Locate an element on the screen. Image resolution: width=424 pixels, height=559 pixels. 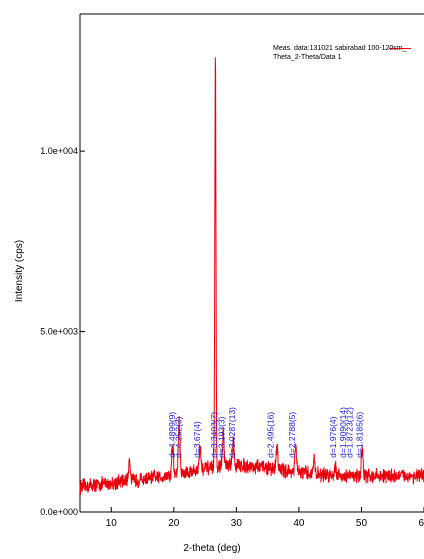
y-tick-label: 1.0e+004 is located at coordinates (59, 151).